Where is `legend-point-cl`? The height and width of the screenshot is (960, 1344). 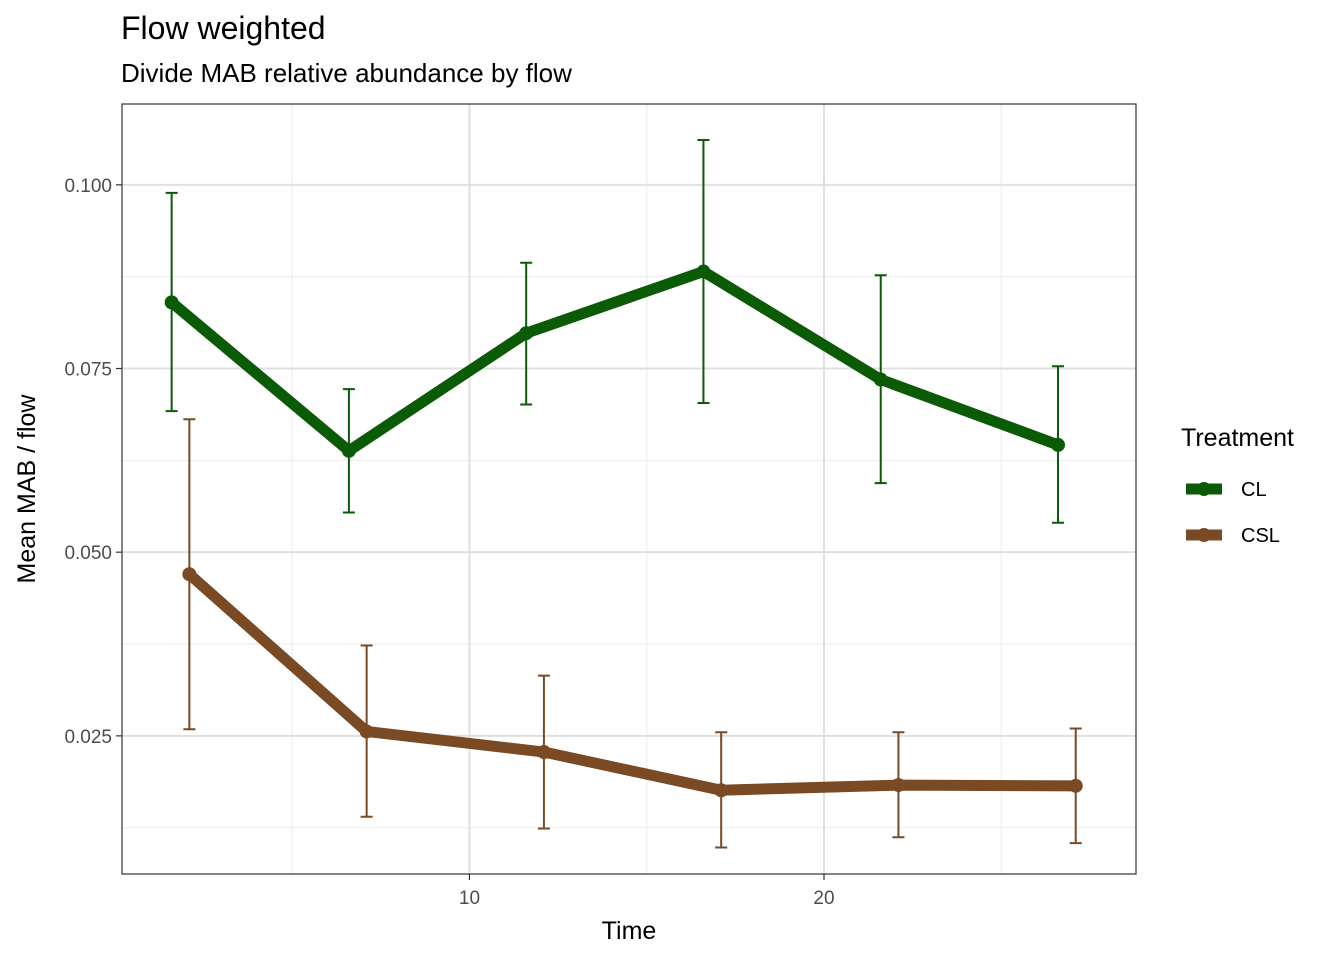 legend-point-cl is located at coordinates (1204, 489).